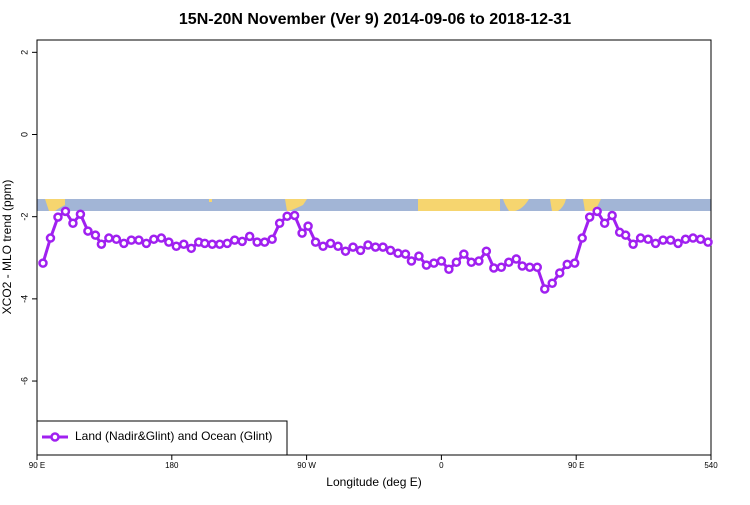  Describe the element at coordinates (172, 465) in the screenshot. I see `x-tick-label: 180` at that location.